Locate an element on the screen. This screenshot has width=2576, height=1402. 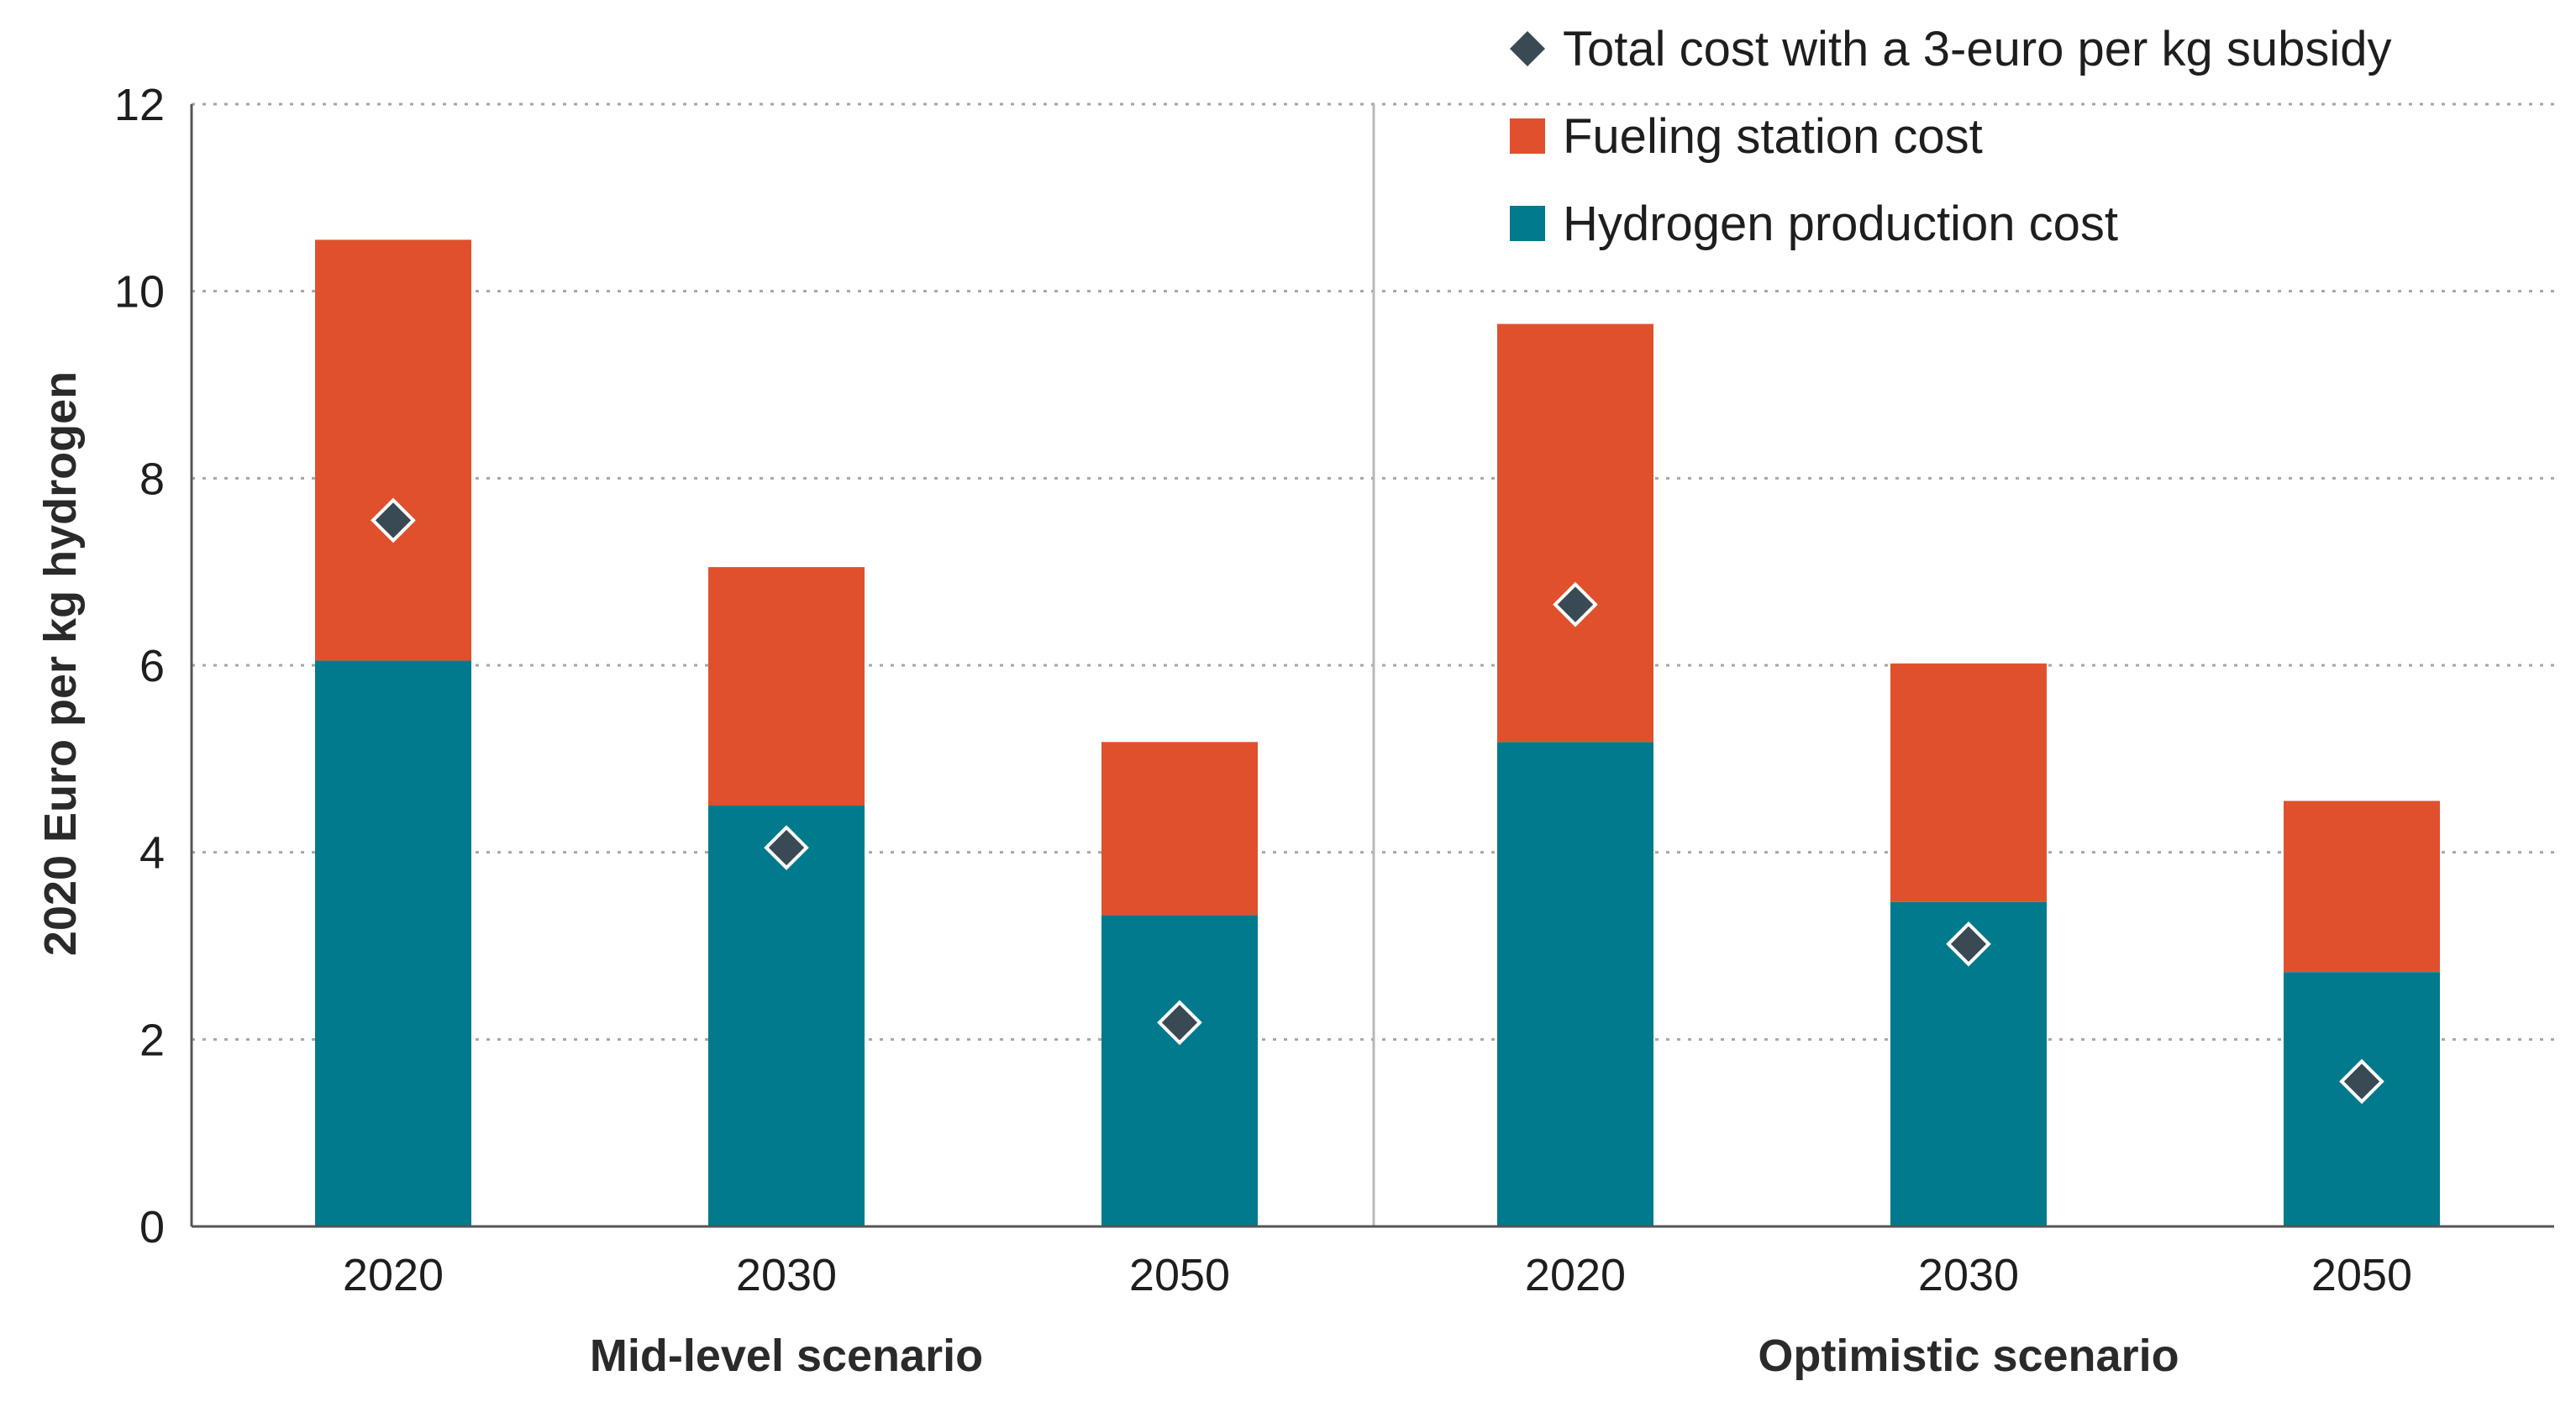
y-tick-label: 10 is located at coordinates (139, 292).